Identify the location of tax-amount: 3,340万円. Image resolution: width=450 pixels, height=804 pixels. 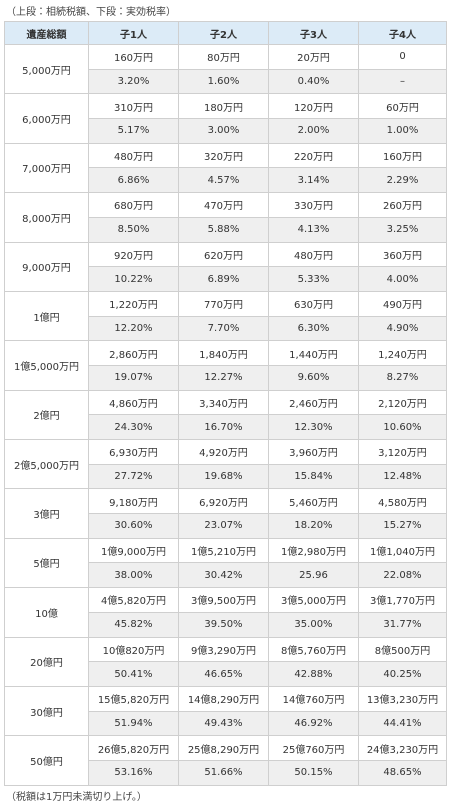
(223, 402).